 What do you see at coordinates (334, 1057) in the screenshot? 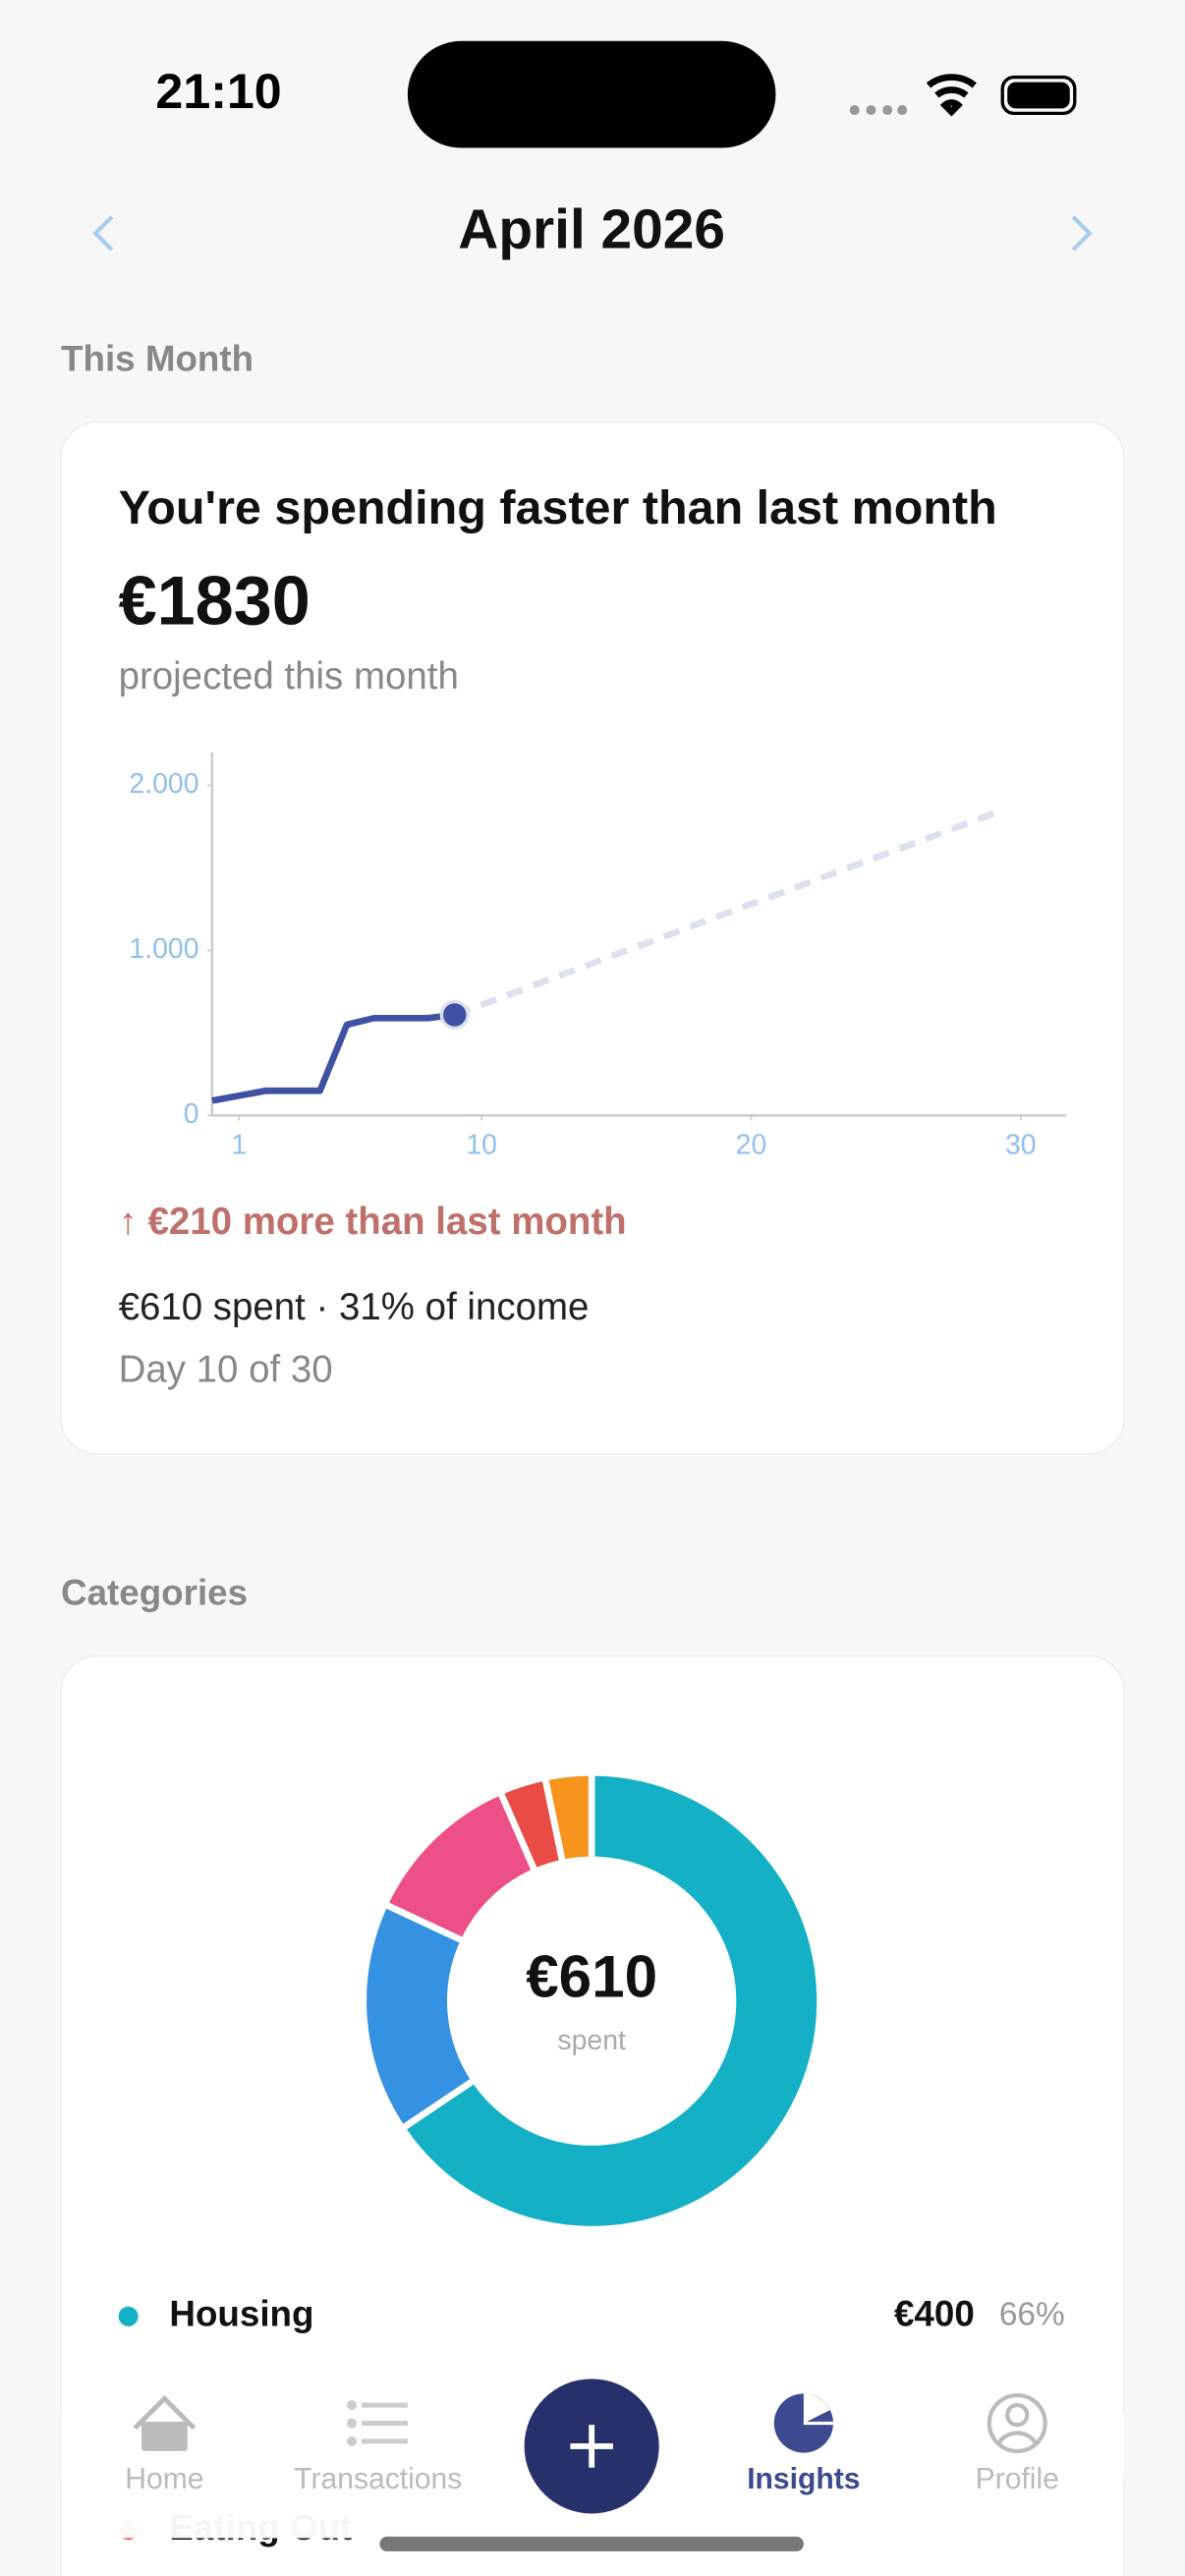
I see `actual-line` at bounding box center [334, 1057].